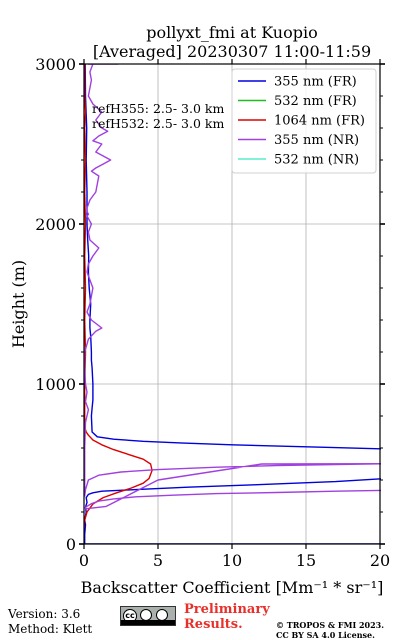  I want to click on copyright-line1: © TROPOS & FMI 2023., so click(330, 625).